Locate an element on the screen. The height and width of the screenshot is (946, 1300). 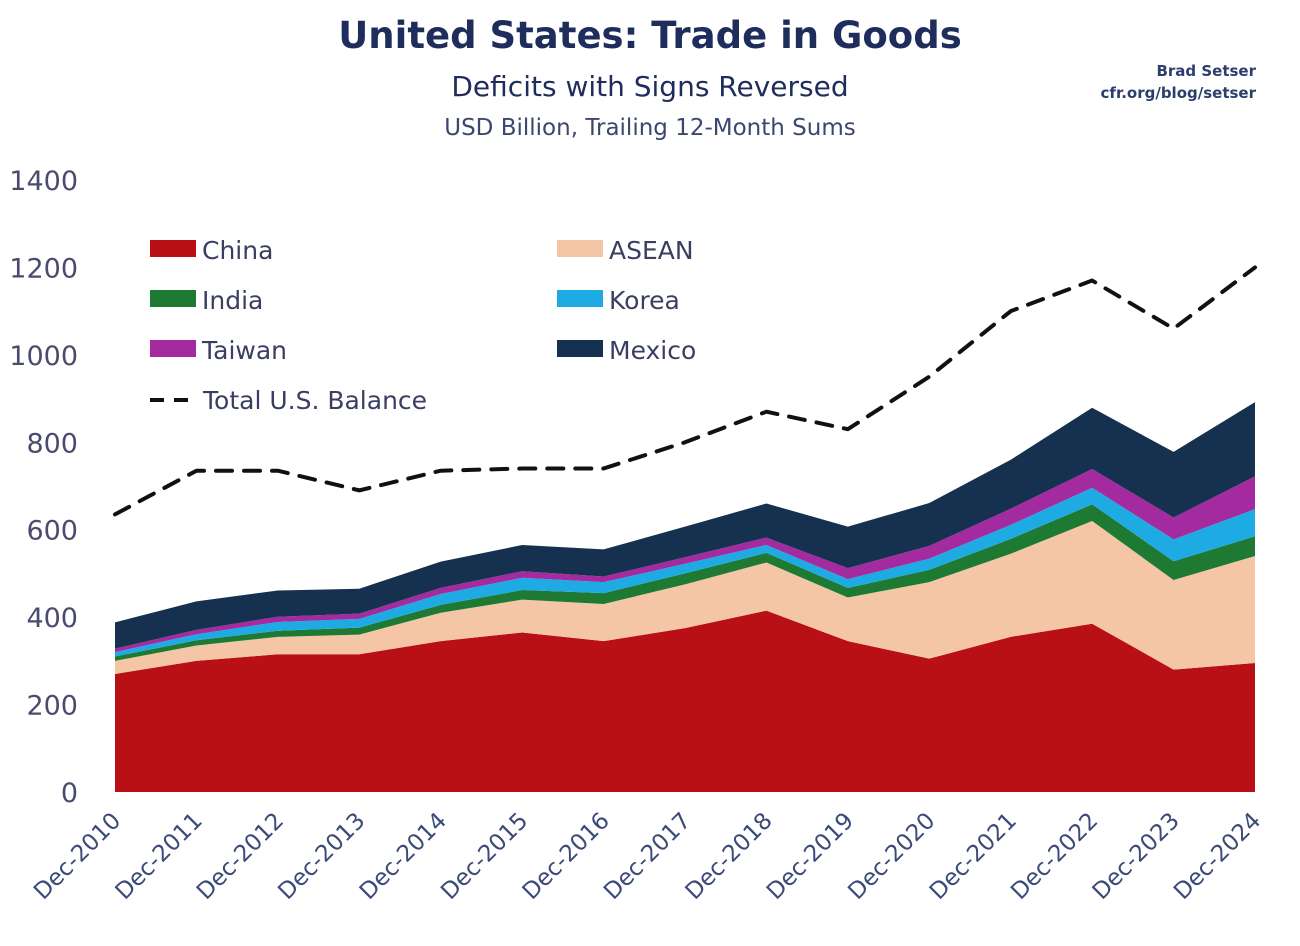
area-asean is located at coordinates (685, 597).